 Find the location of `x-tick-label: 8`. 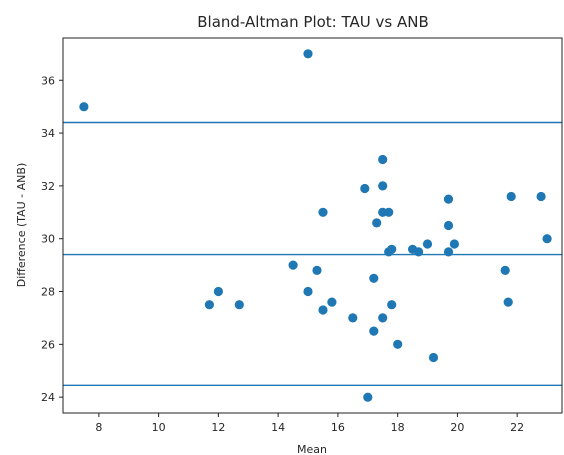

x-tick-label: 8 is located at coordinates (98, 427).